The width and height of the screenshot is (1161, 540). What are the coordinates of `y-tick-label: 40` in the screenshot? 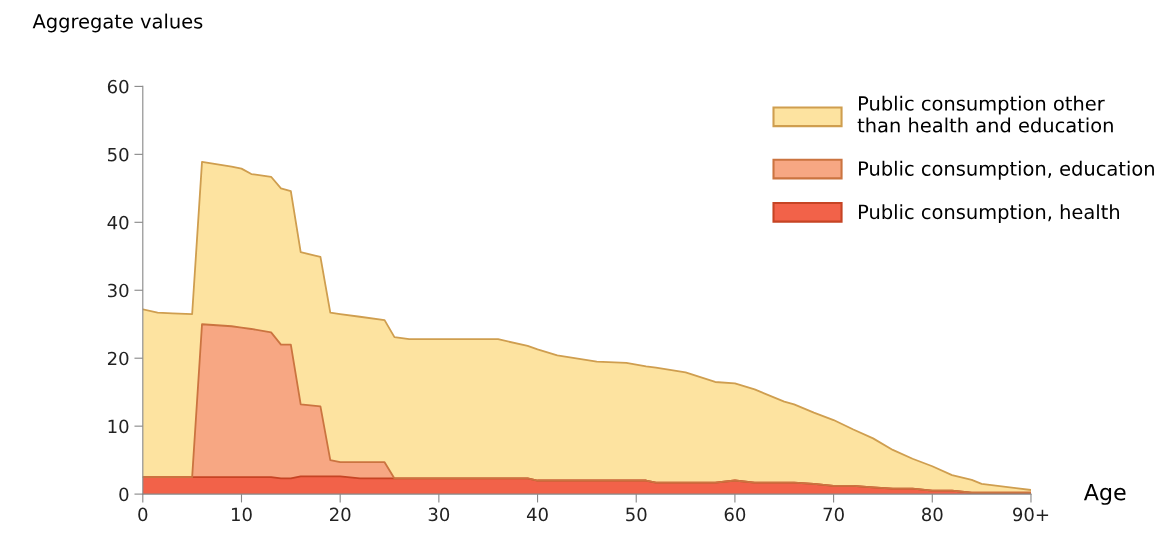 It's located at (118, 222).